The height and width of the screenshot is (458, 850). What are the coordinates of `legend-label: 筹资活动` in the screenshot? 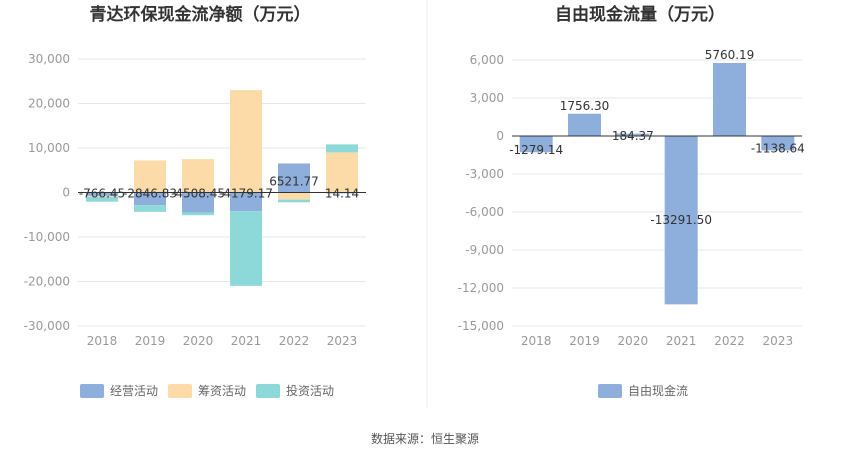 It's located at (222, 391).